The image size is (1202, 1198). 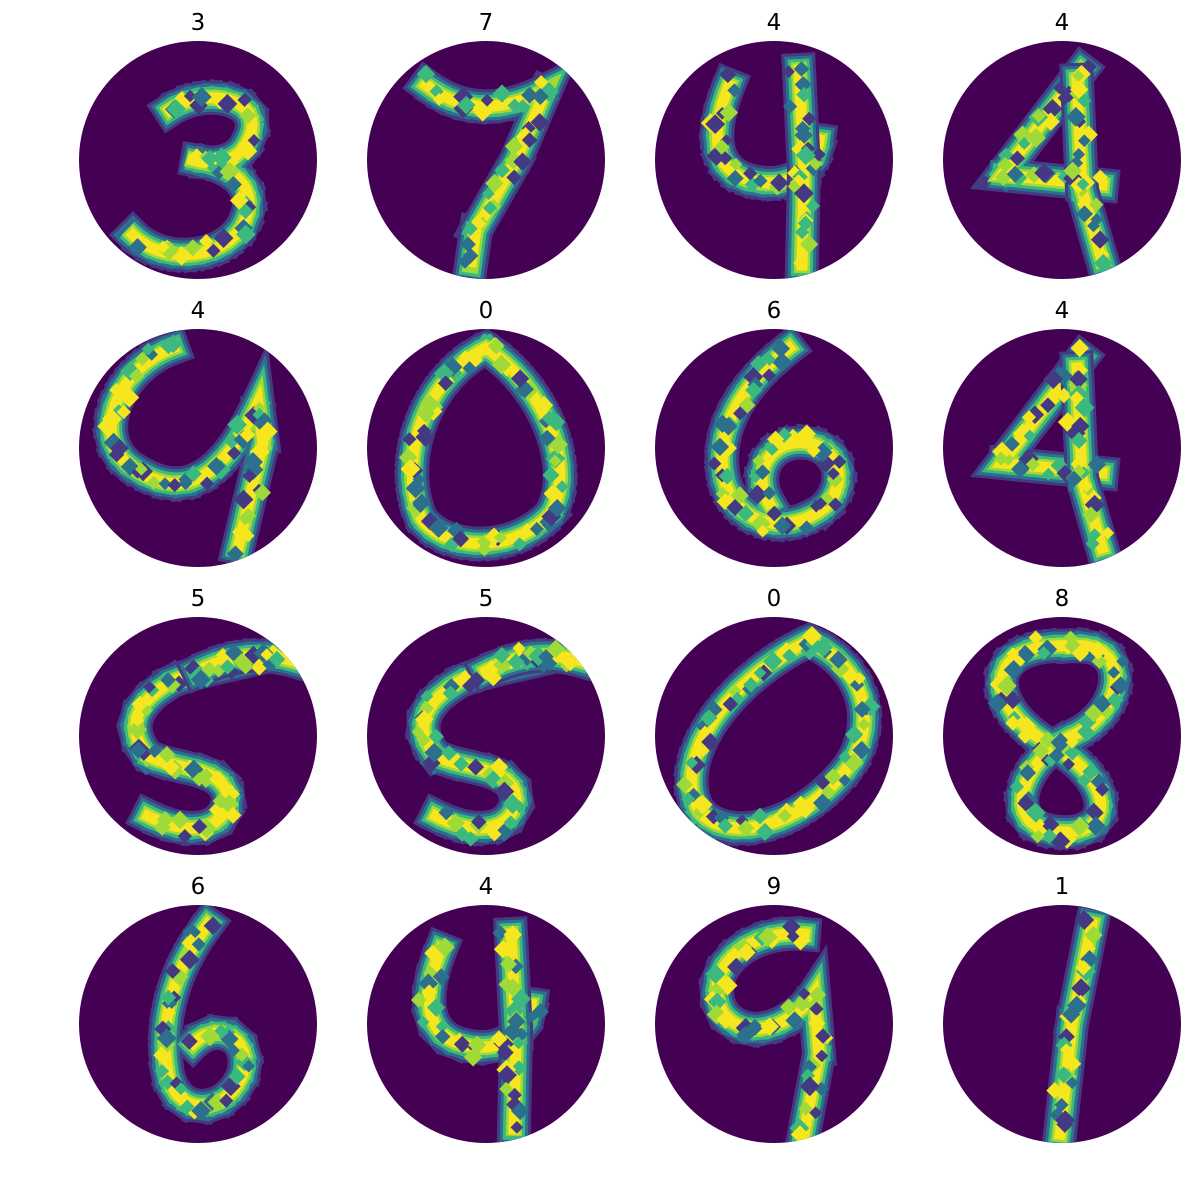 I want to click on digit-panel-title: 1, so click(x=1062, y=887).